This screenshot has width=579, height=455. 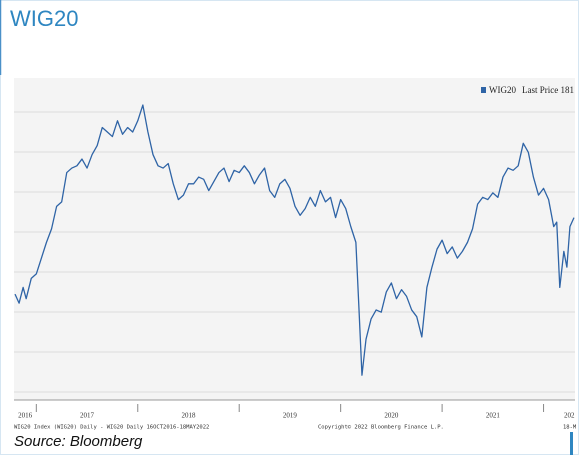 What do you see at coordinates (44, 18) in the screenshot?
I see `chart-title: WIG20` at bounding box center [44, 18].